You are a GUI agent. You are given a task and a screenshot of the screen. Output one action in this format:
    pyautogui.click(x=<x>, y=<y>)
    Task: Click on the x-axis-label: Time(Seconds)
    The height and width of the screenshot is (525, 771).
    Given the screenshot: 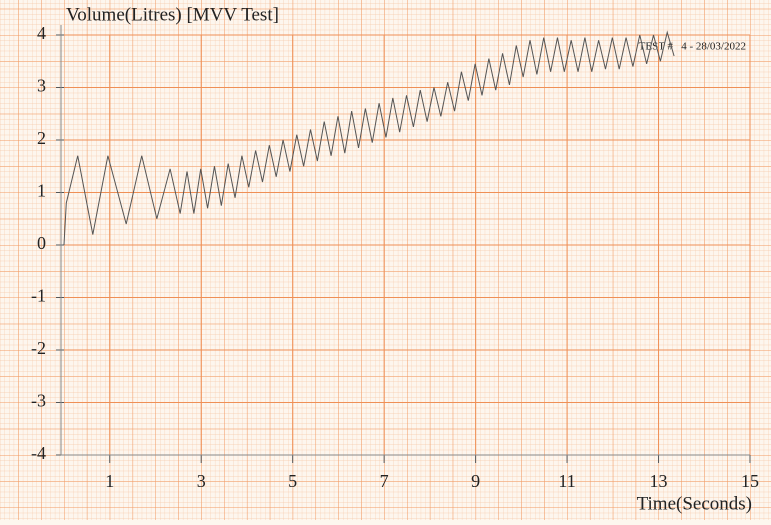 What is the action you would take?
    pyautogui.click(x=694, y=503)
    